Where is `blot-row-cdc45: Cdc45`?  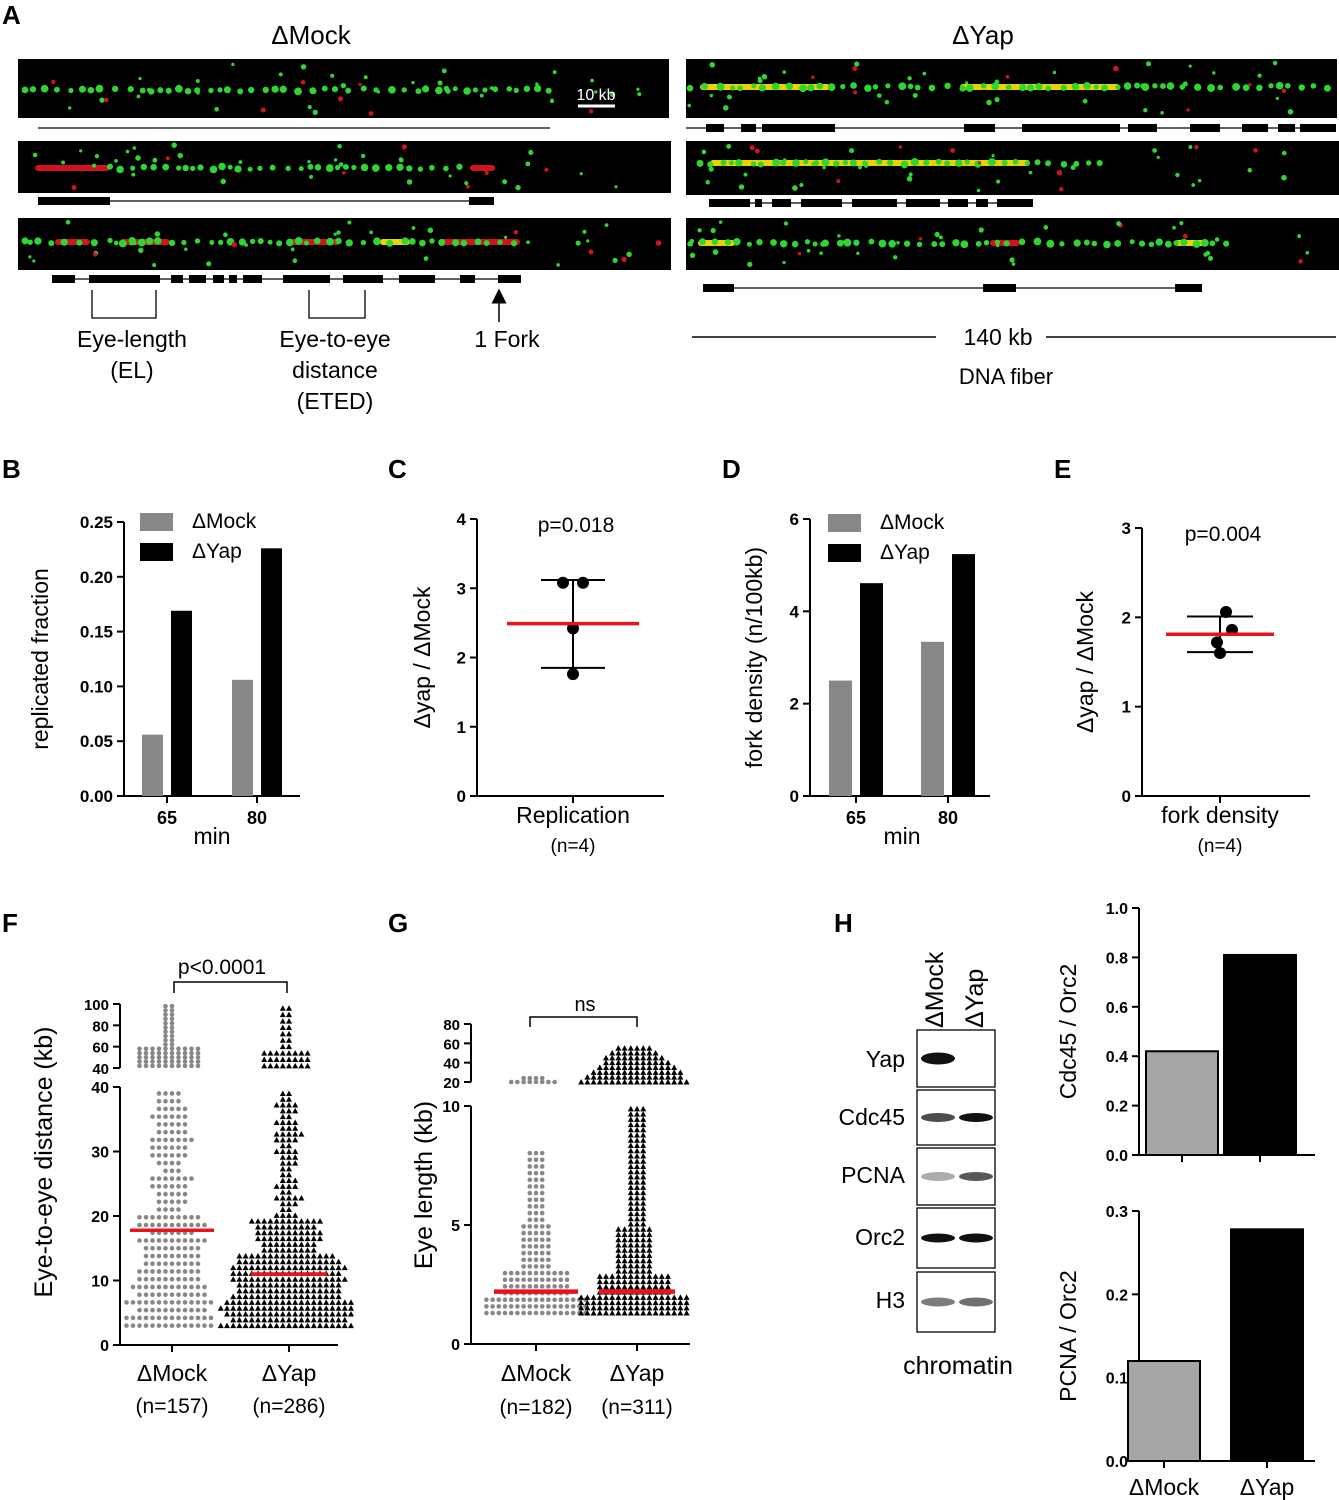
blot-row-cdc45: Cdc45 is located at coordinates (872, 1117).